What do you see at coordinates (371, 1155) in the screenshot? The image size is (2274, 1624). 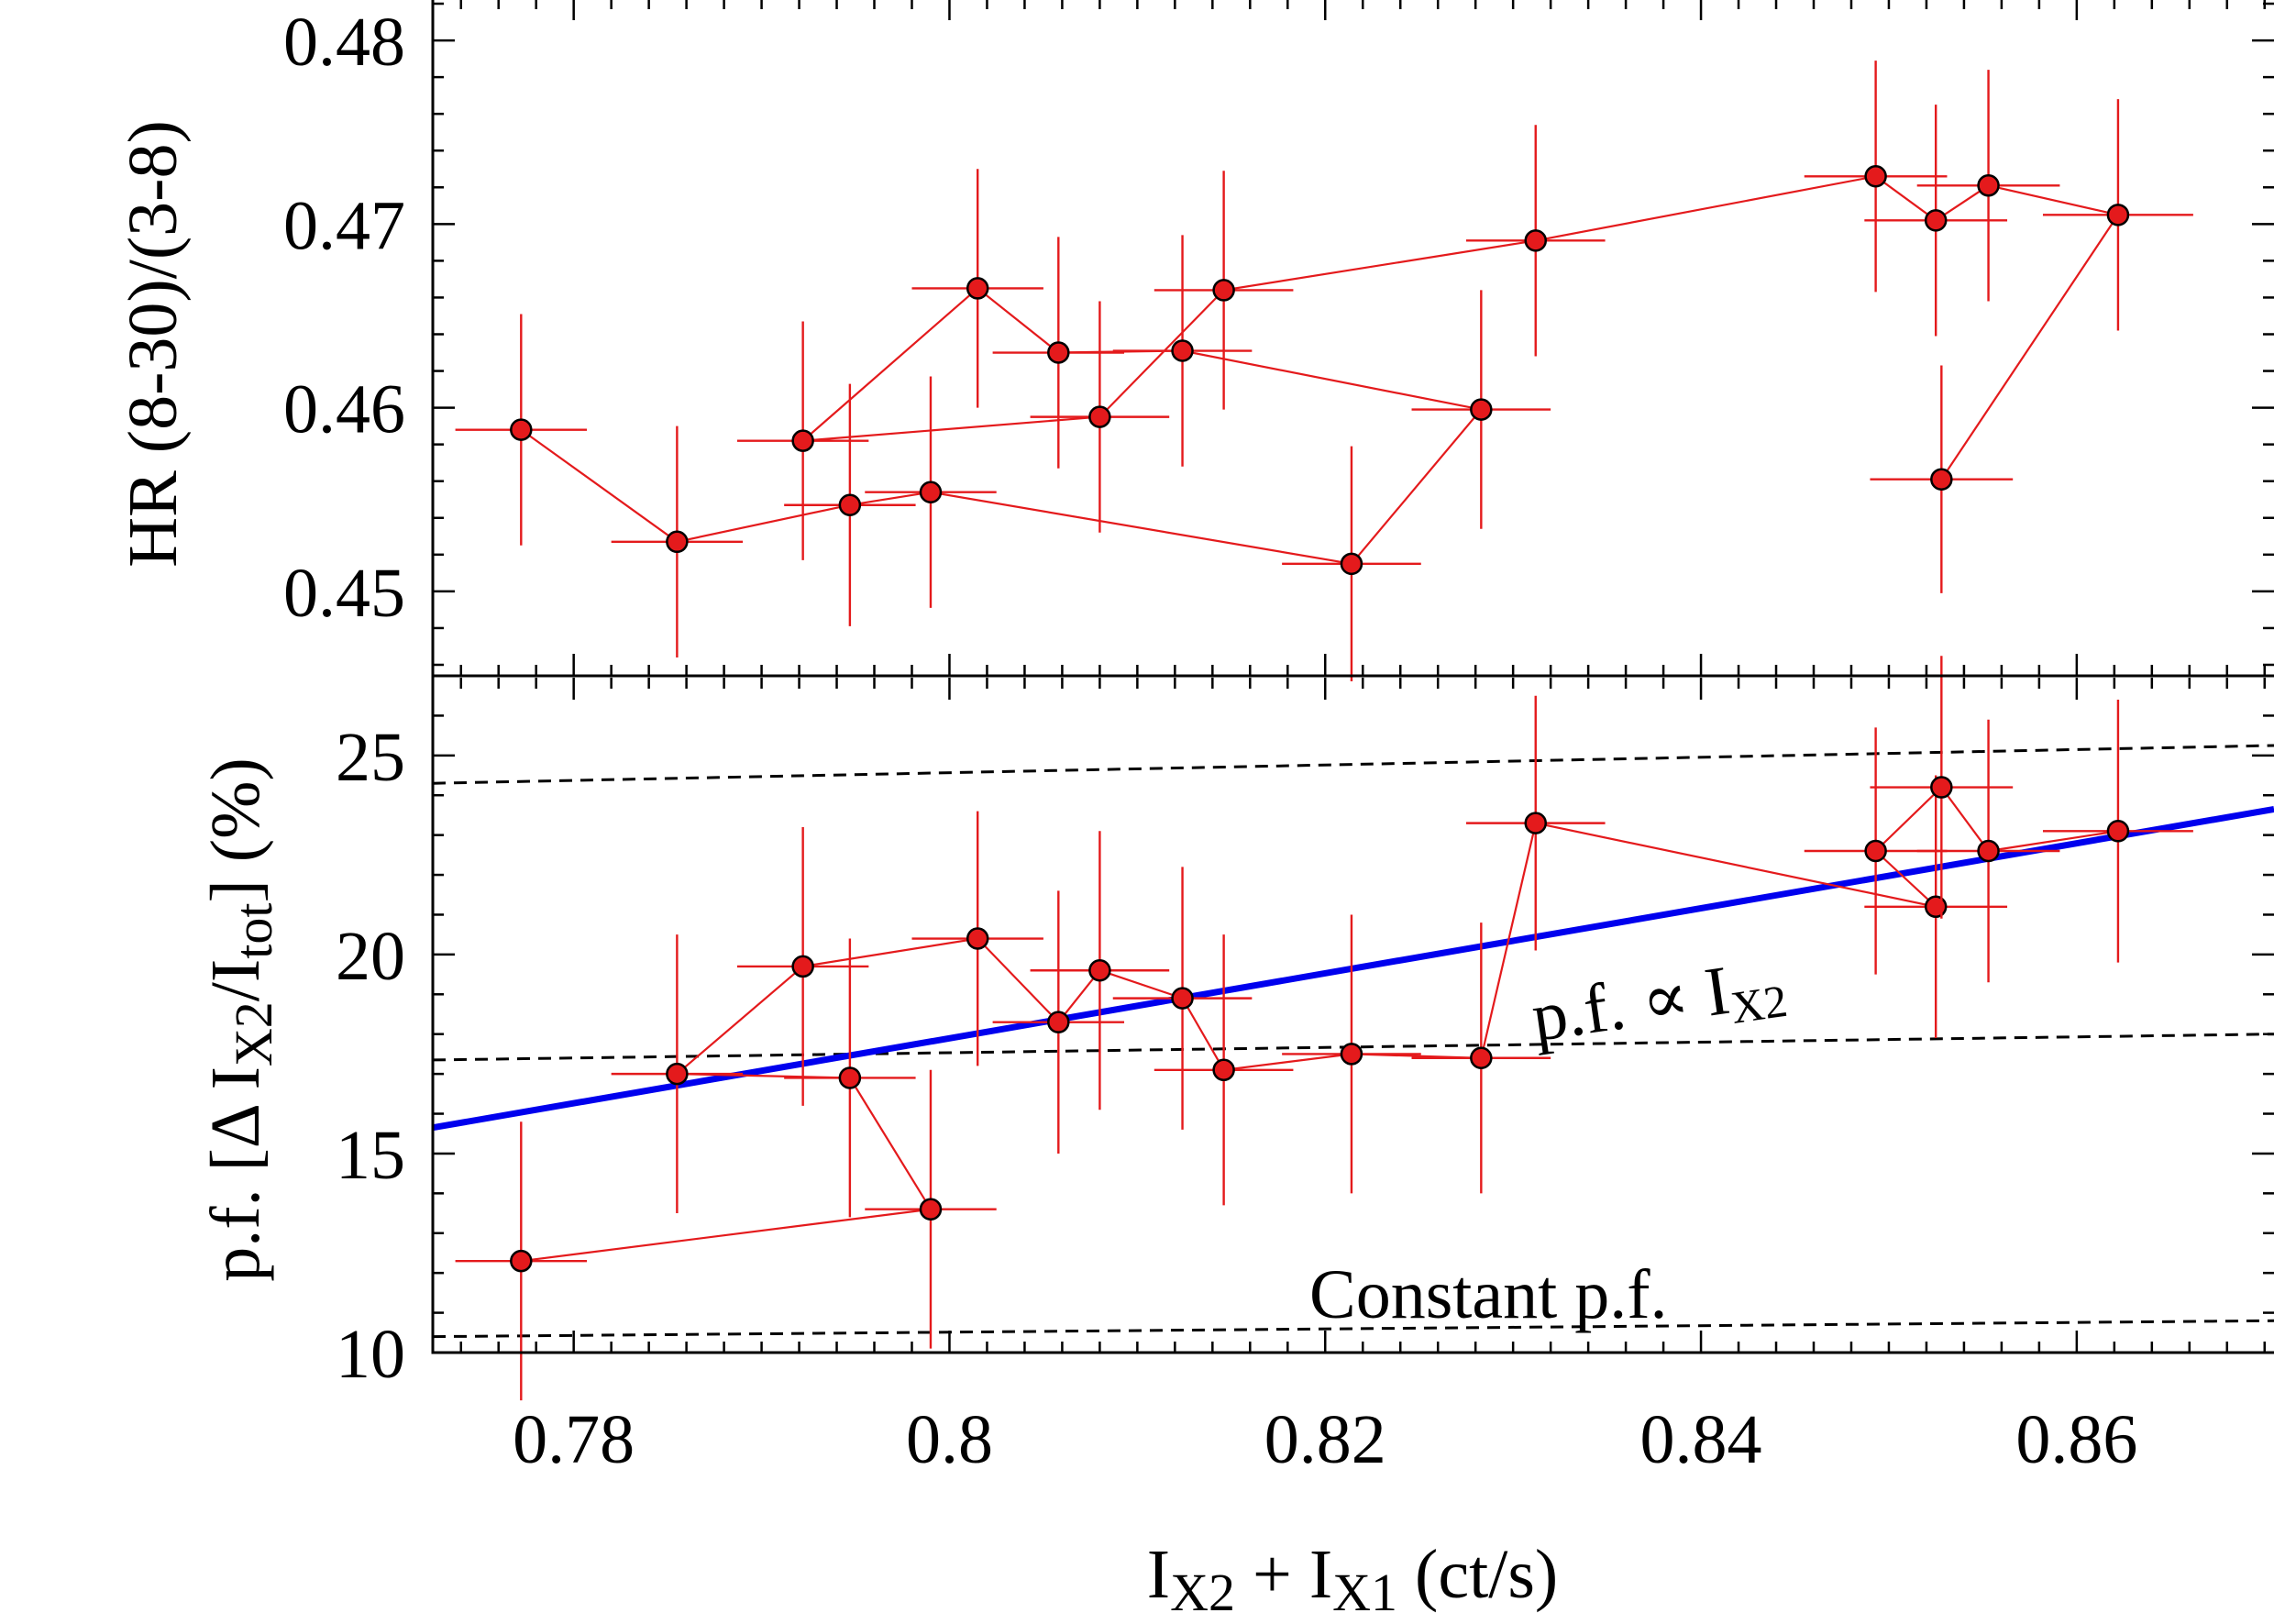 I see `y-tick-label: 15` at bounding box center [371, 1155].